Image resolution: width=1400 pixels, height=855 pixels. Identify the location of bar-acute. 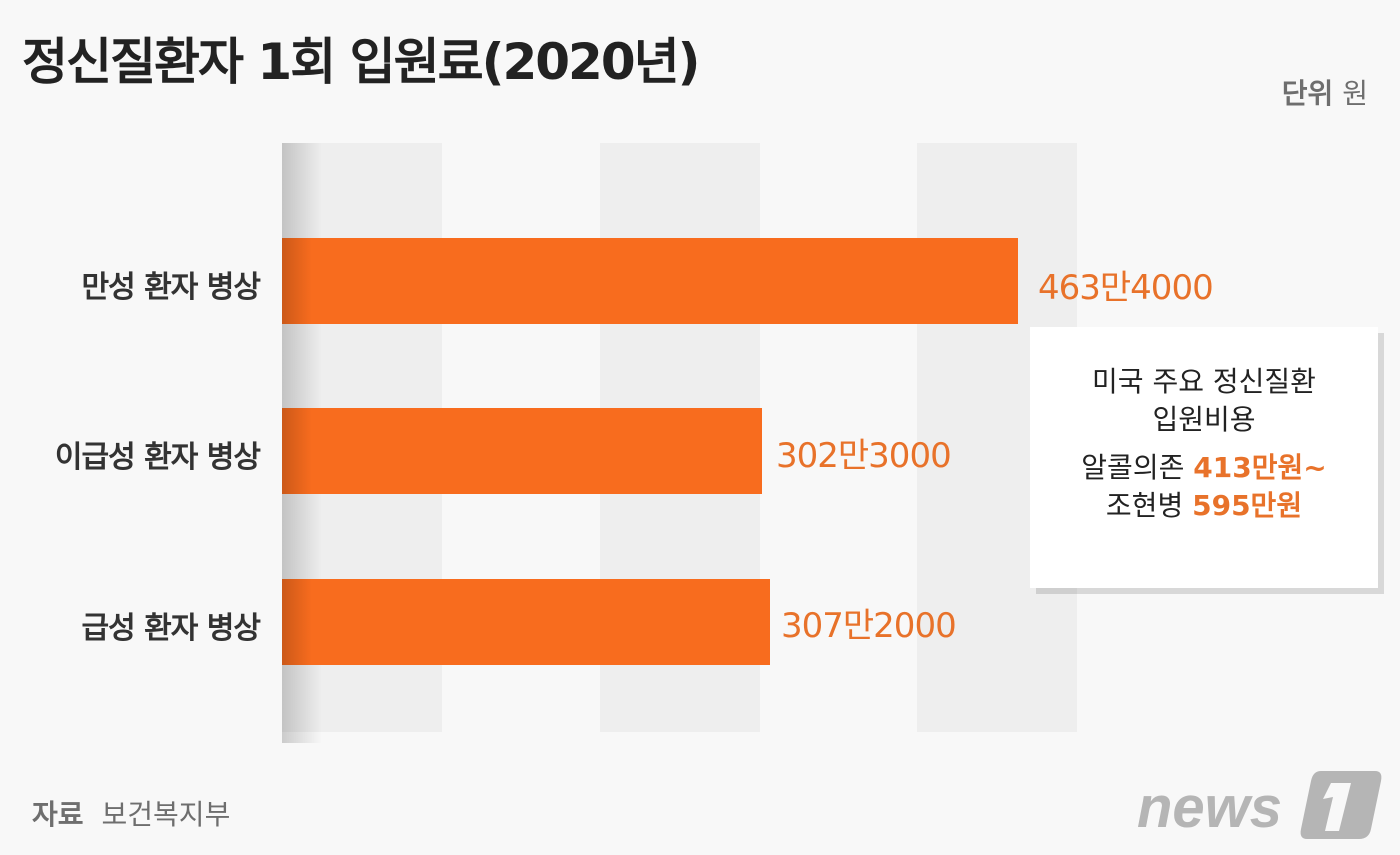
(526, 622).